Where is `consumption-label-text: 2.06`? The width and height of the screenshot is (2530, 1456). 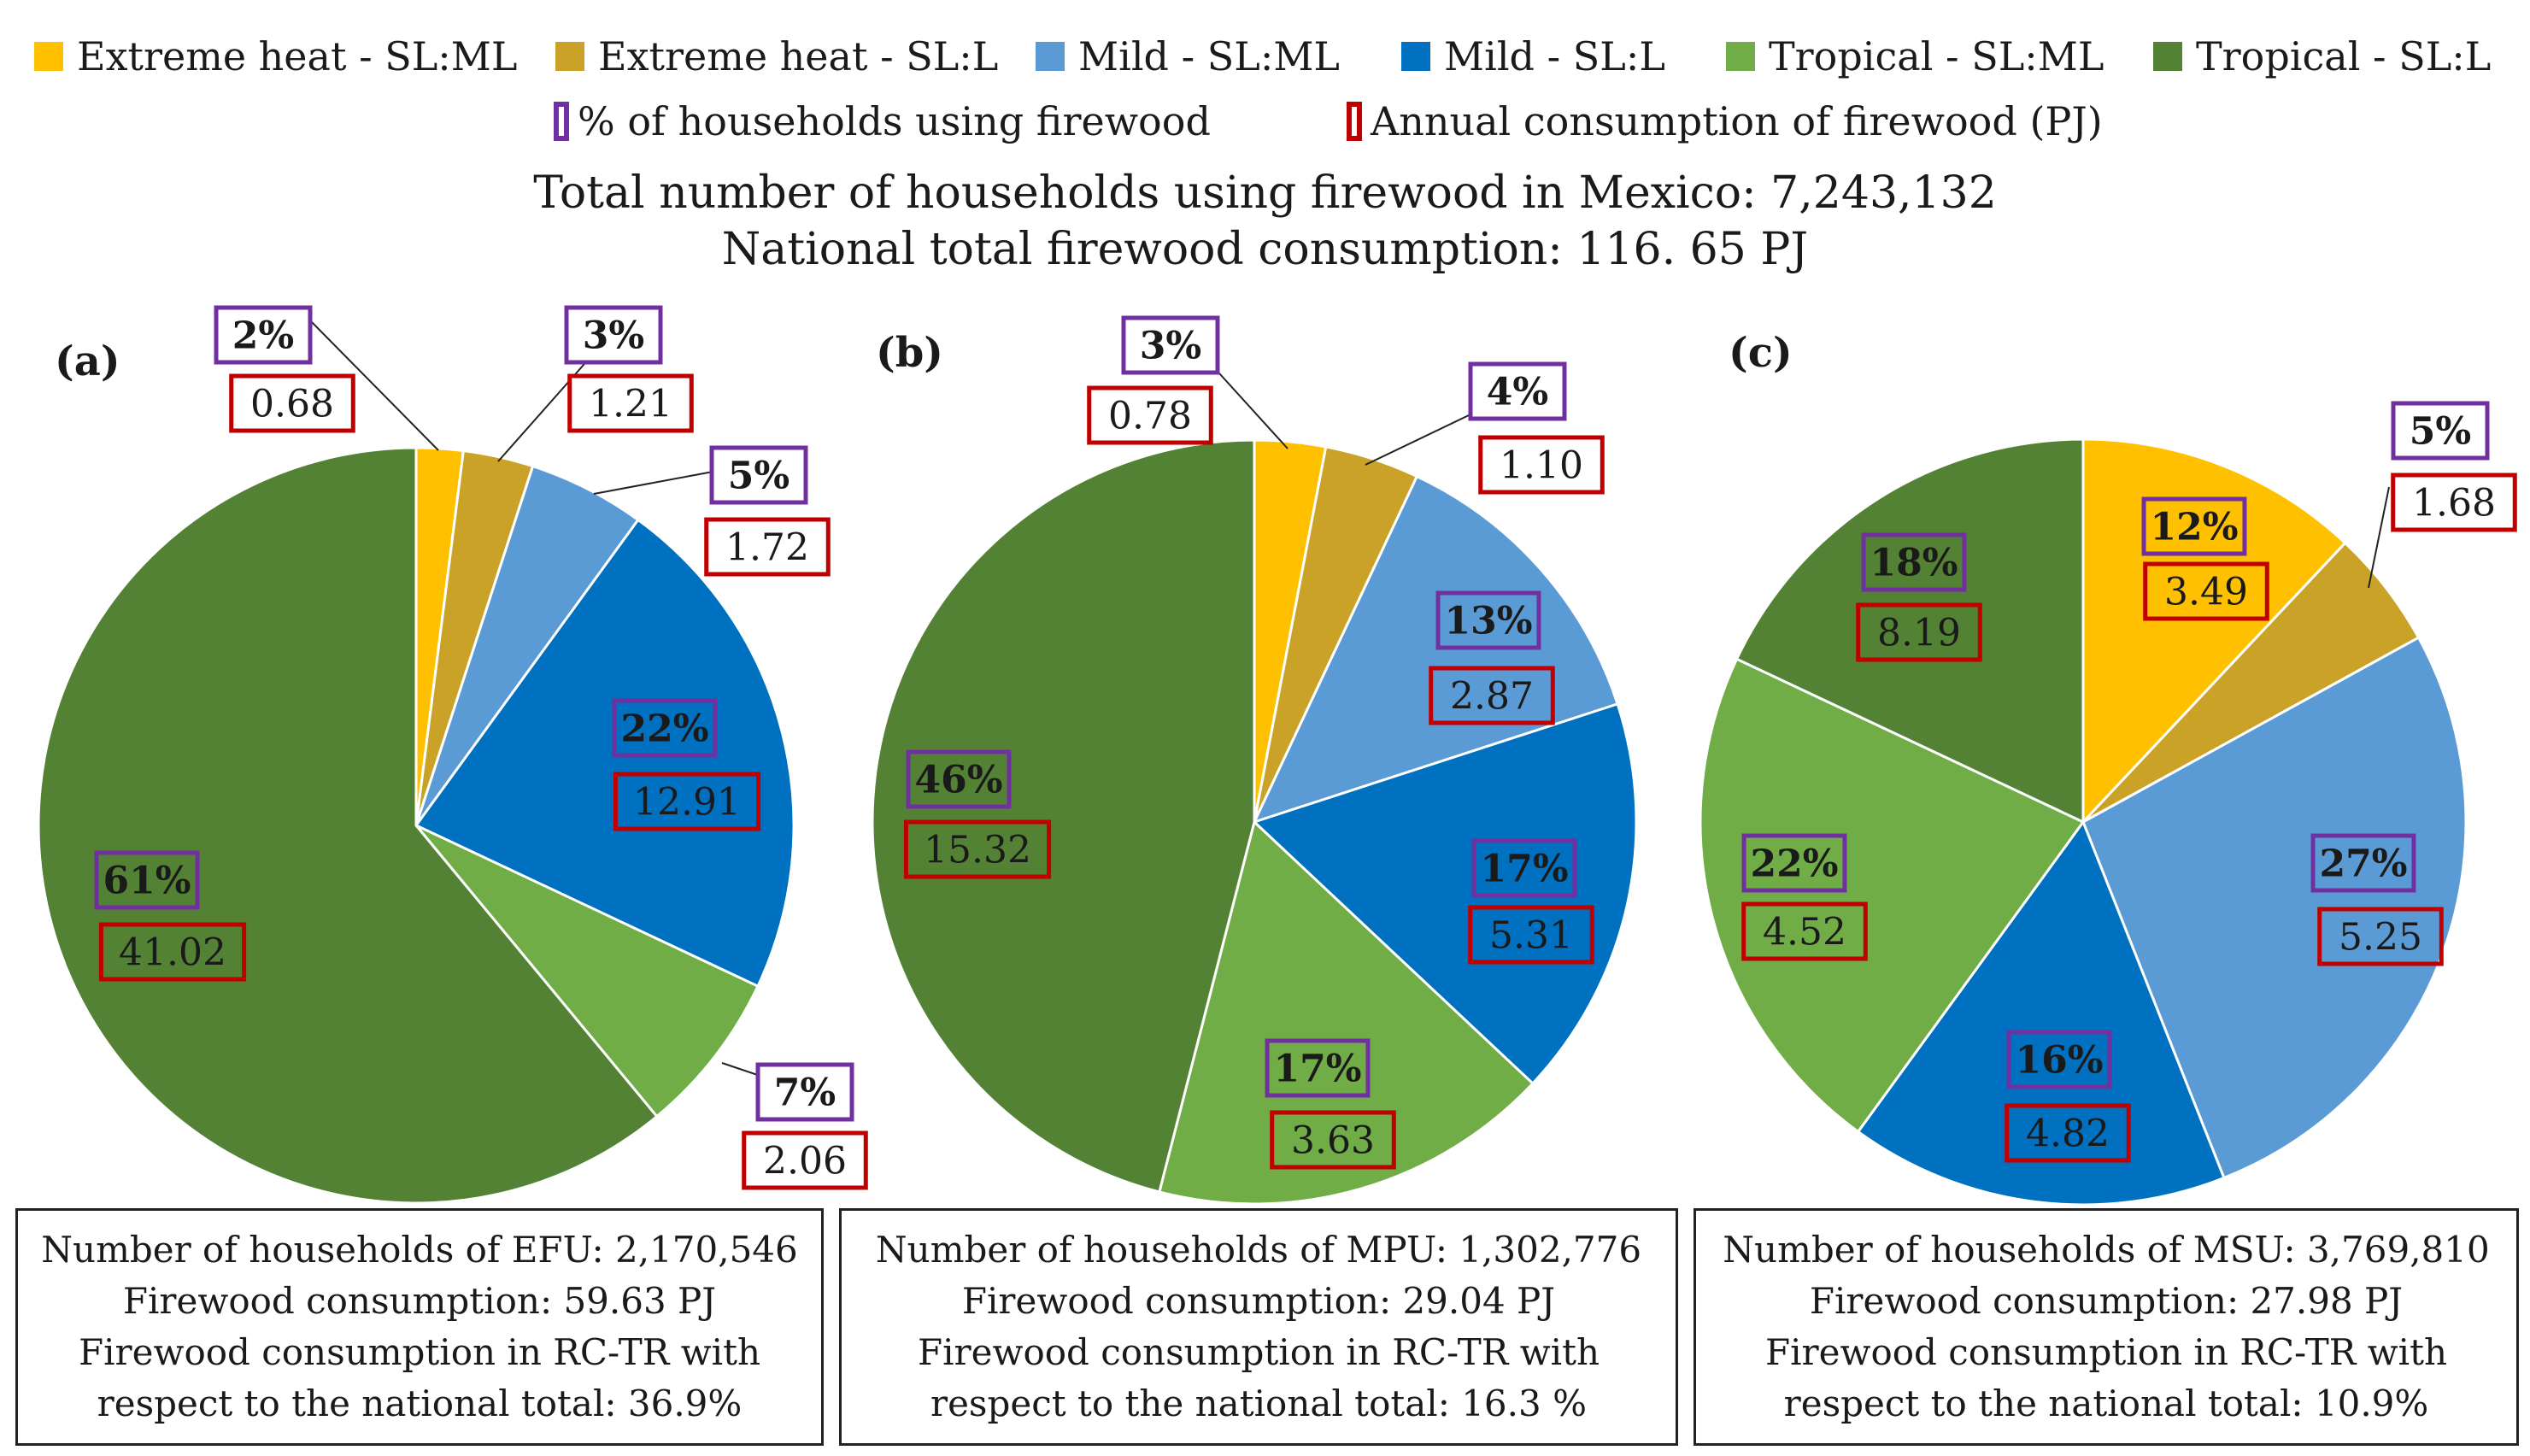
consumption-label-text: 2.06 is located at coordinates (805, 1161).